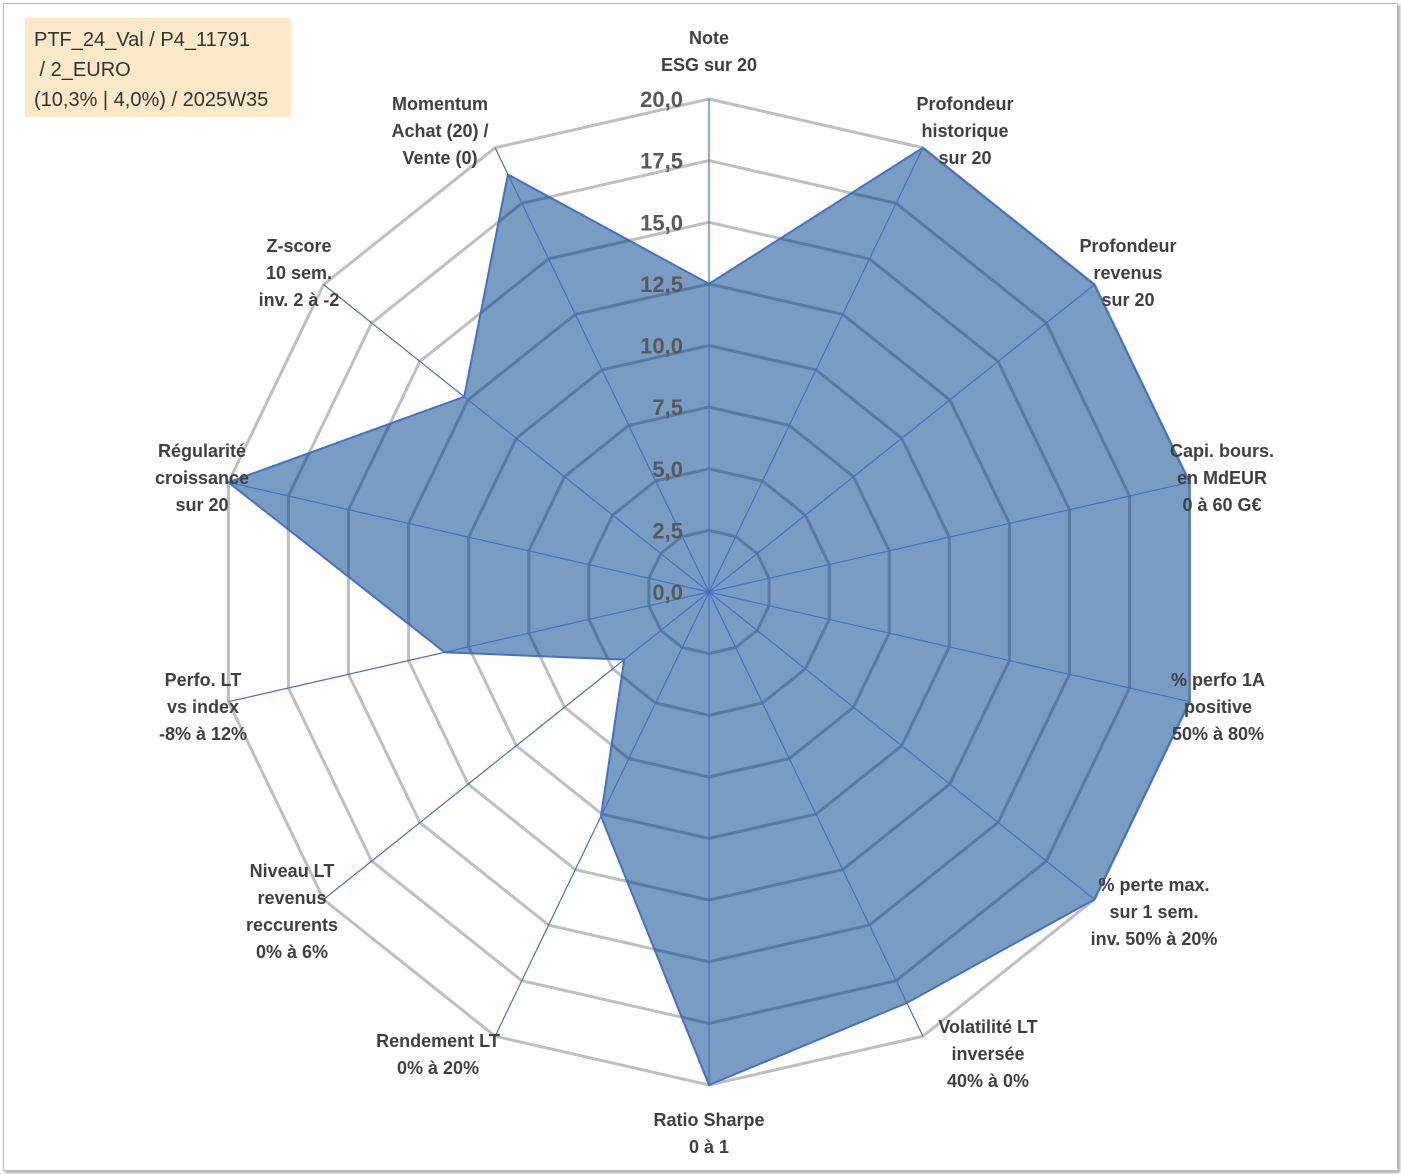  What do you see at coordinates (667, 407) in the screenshot?
I see `tick-label: 7,5` at bounding box center [667, 407].